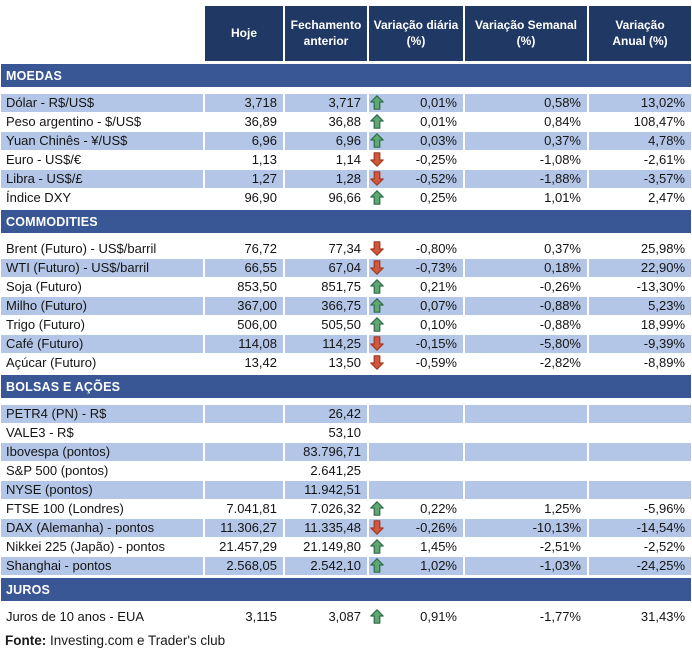 The width and height of the screenshot is (692, 667). I want to click on fechamento-anterior-value: 7.026,32, so click(335, 508).